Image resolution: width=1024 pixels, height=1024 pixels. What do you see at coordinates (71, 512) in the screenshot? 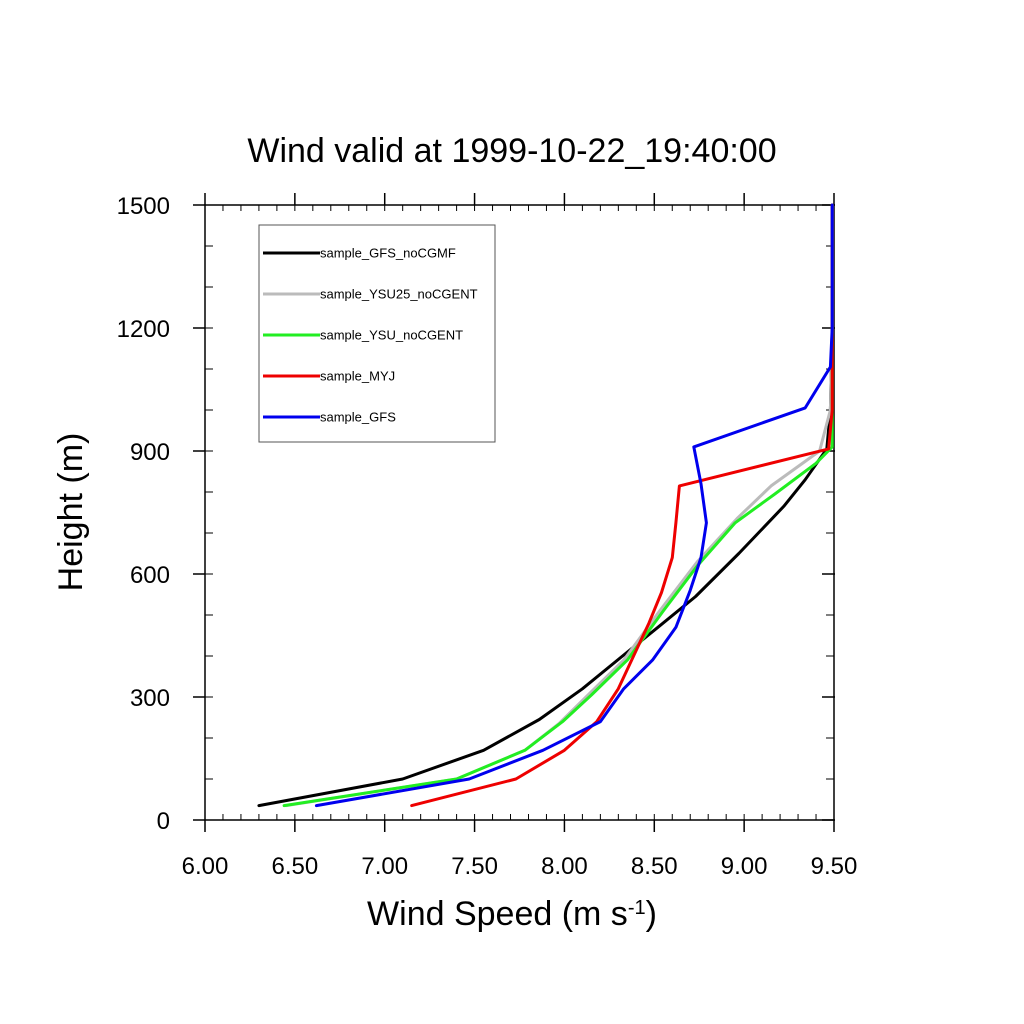
I see `y-axis-label: Height (m)` at bounding box center [71, 512].